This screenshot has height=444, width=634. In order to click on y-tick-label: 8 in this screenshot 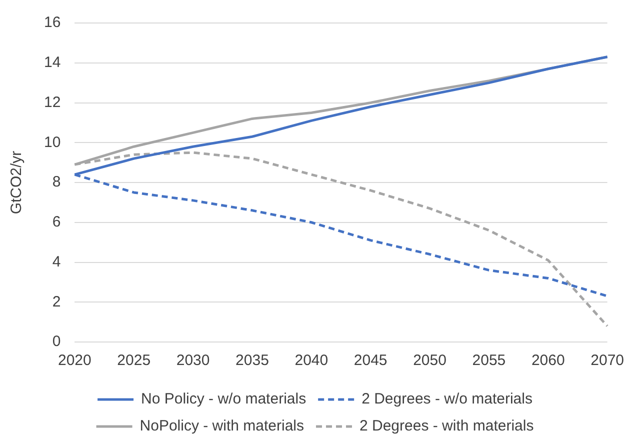, I will do `click(56, 182)`.